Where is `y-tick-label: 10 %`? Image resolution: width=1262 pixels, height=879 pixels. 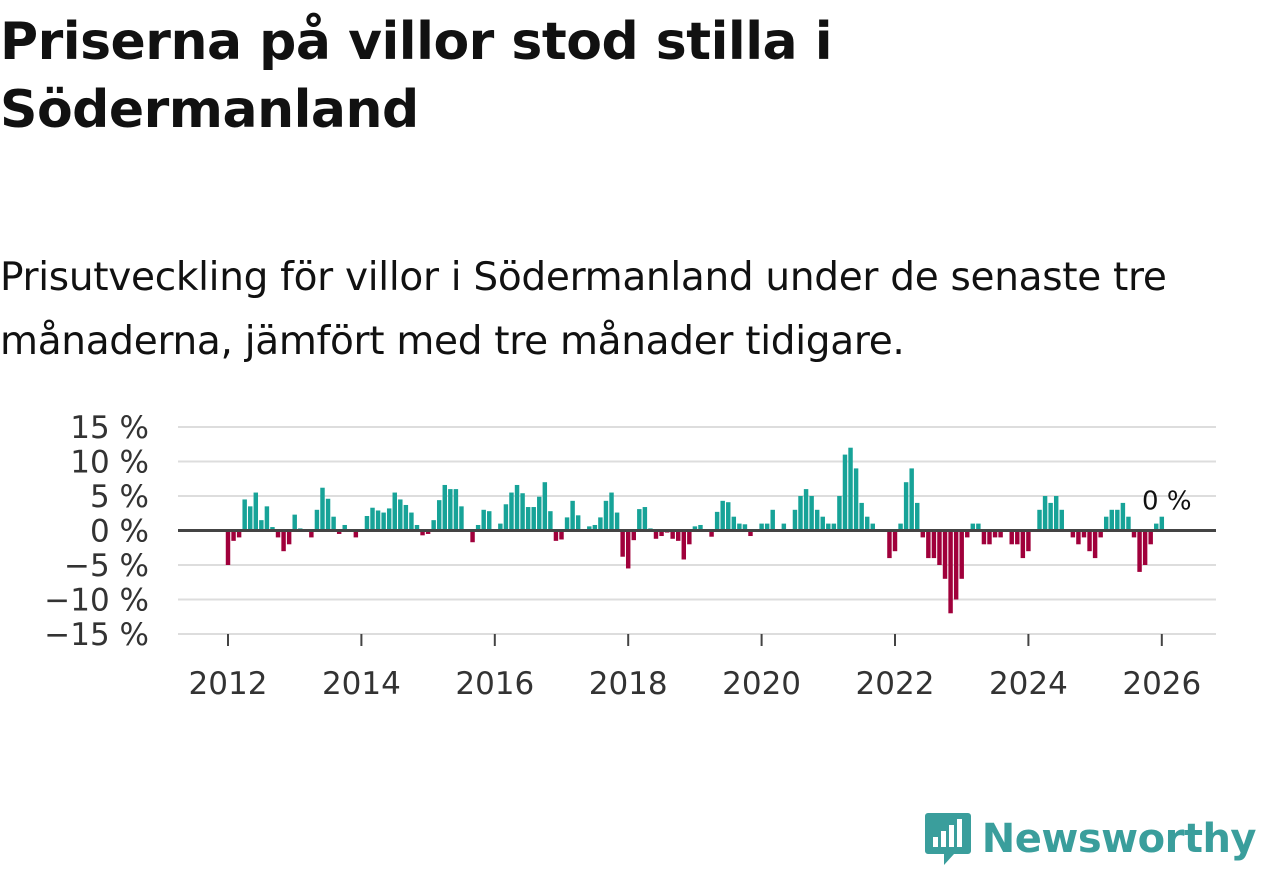
y-tick-label: 10 % is located at coordinates (109, 463).